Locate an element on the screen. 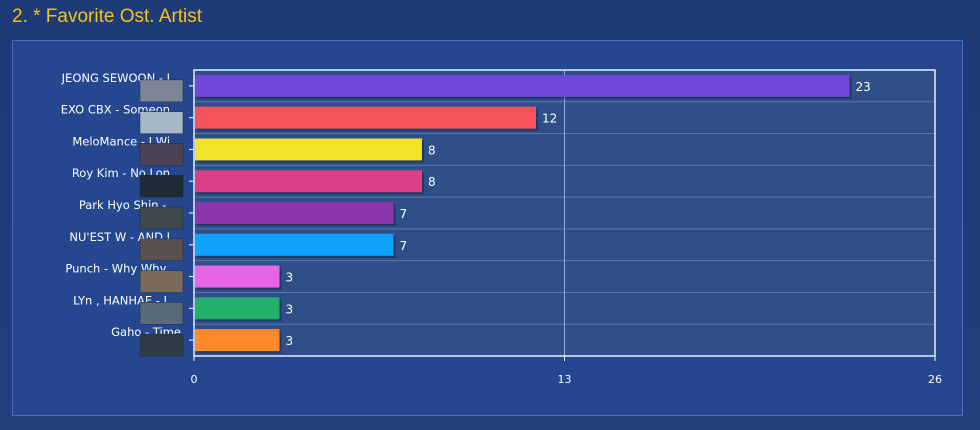 Image resolution: width=980 pixels, height=430 pixels. x-tick-label: 0 is located at coordinates (194, 379).